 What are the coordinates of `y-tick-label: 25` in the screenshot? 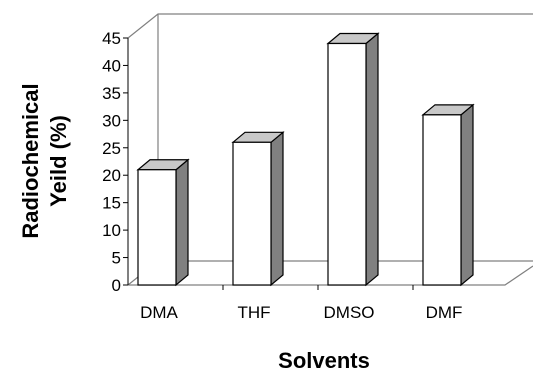 It's located at (111, 148).